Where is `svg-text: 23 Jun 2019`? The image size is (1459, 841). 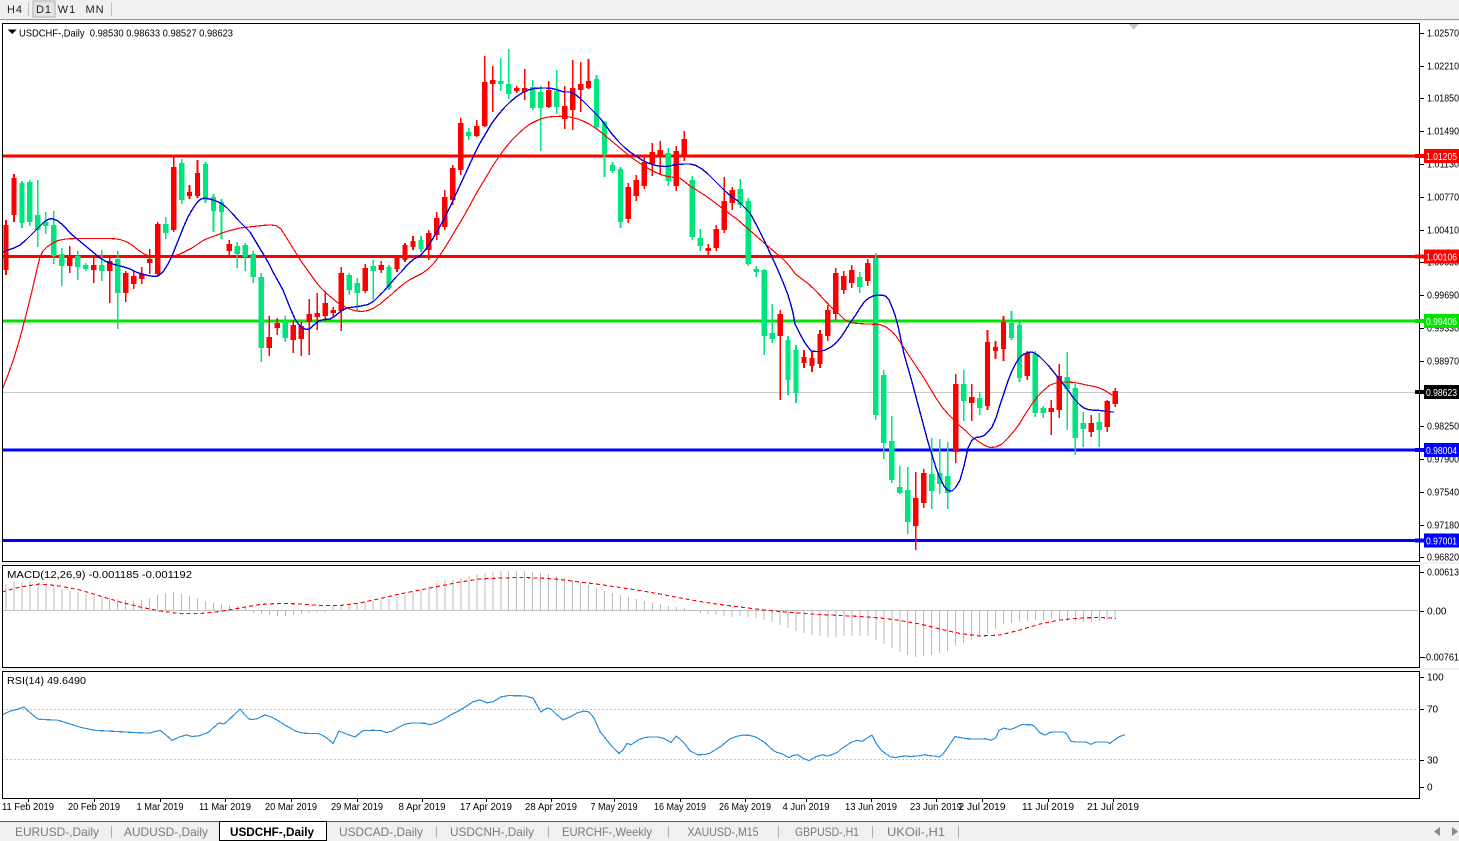
svg-text: 23 Jun 2019 is located at coordinates (936, 807).